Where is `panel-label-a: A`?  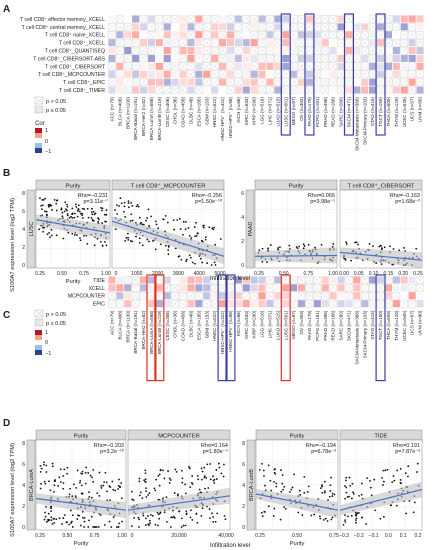
panel-label-a: A is located at coordinates (6, 9).